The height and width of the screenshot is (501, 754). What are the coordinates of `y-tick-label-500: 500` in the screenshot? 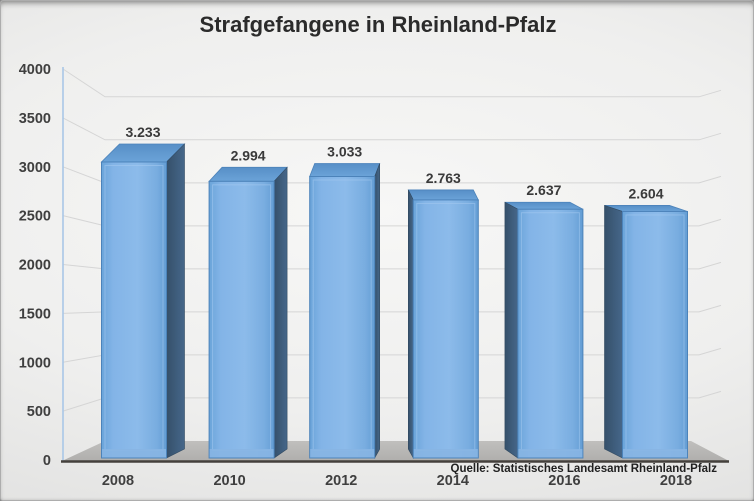 It's located at (39, 412).